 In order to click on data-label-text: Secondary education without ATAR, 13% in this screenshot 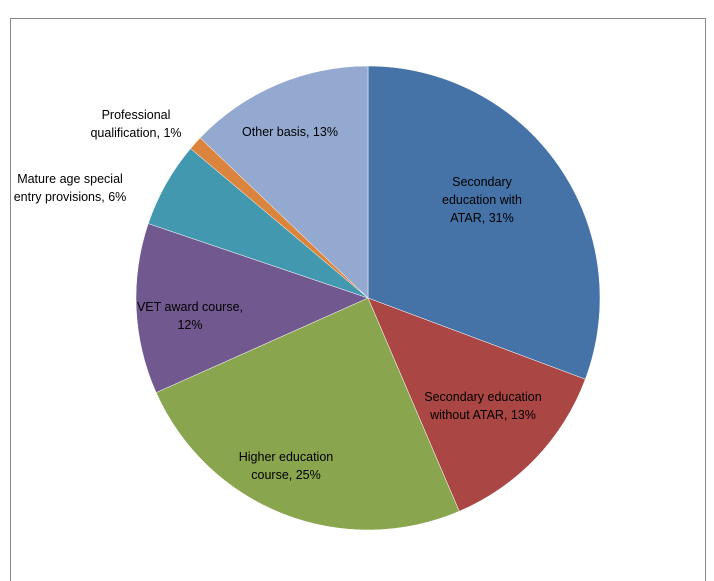, I will do `click(483, 405)`.